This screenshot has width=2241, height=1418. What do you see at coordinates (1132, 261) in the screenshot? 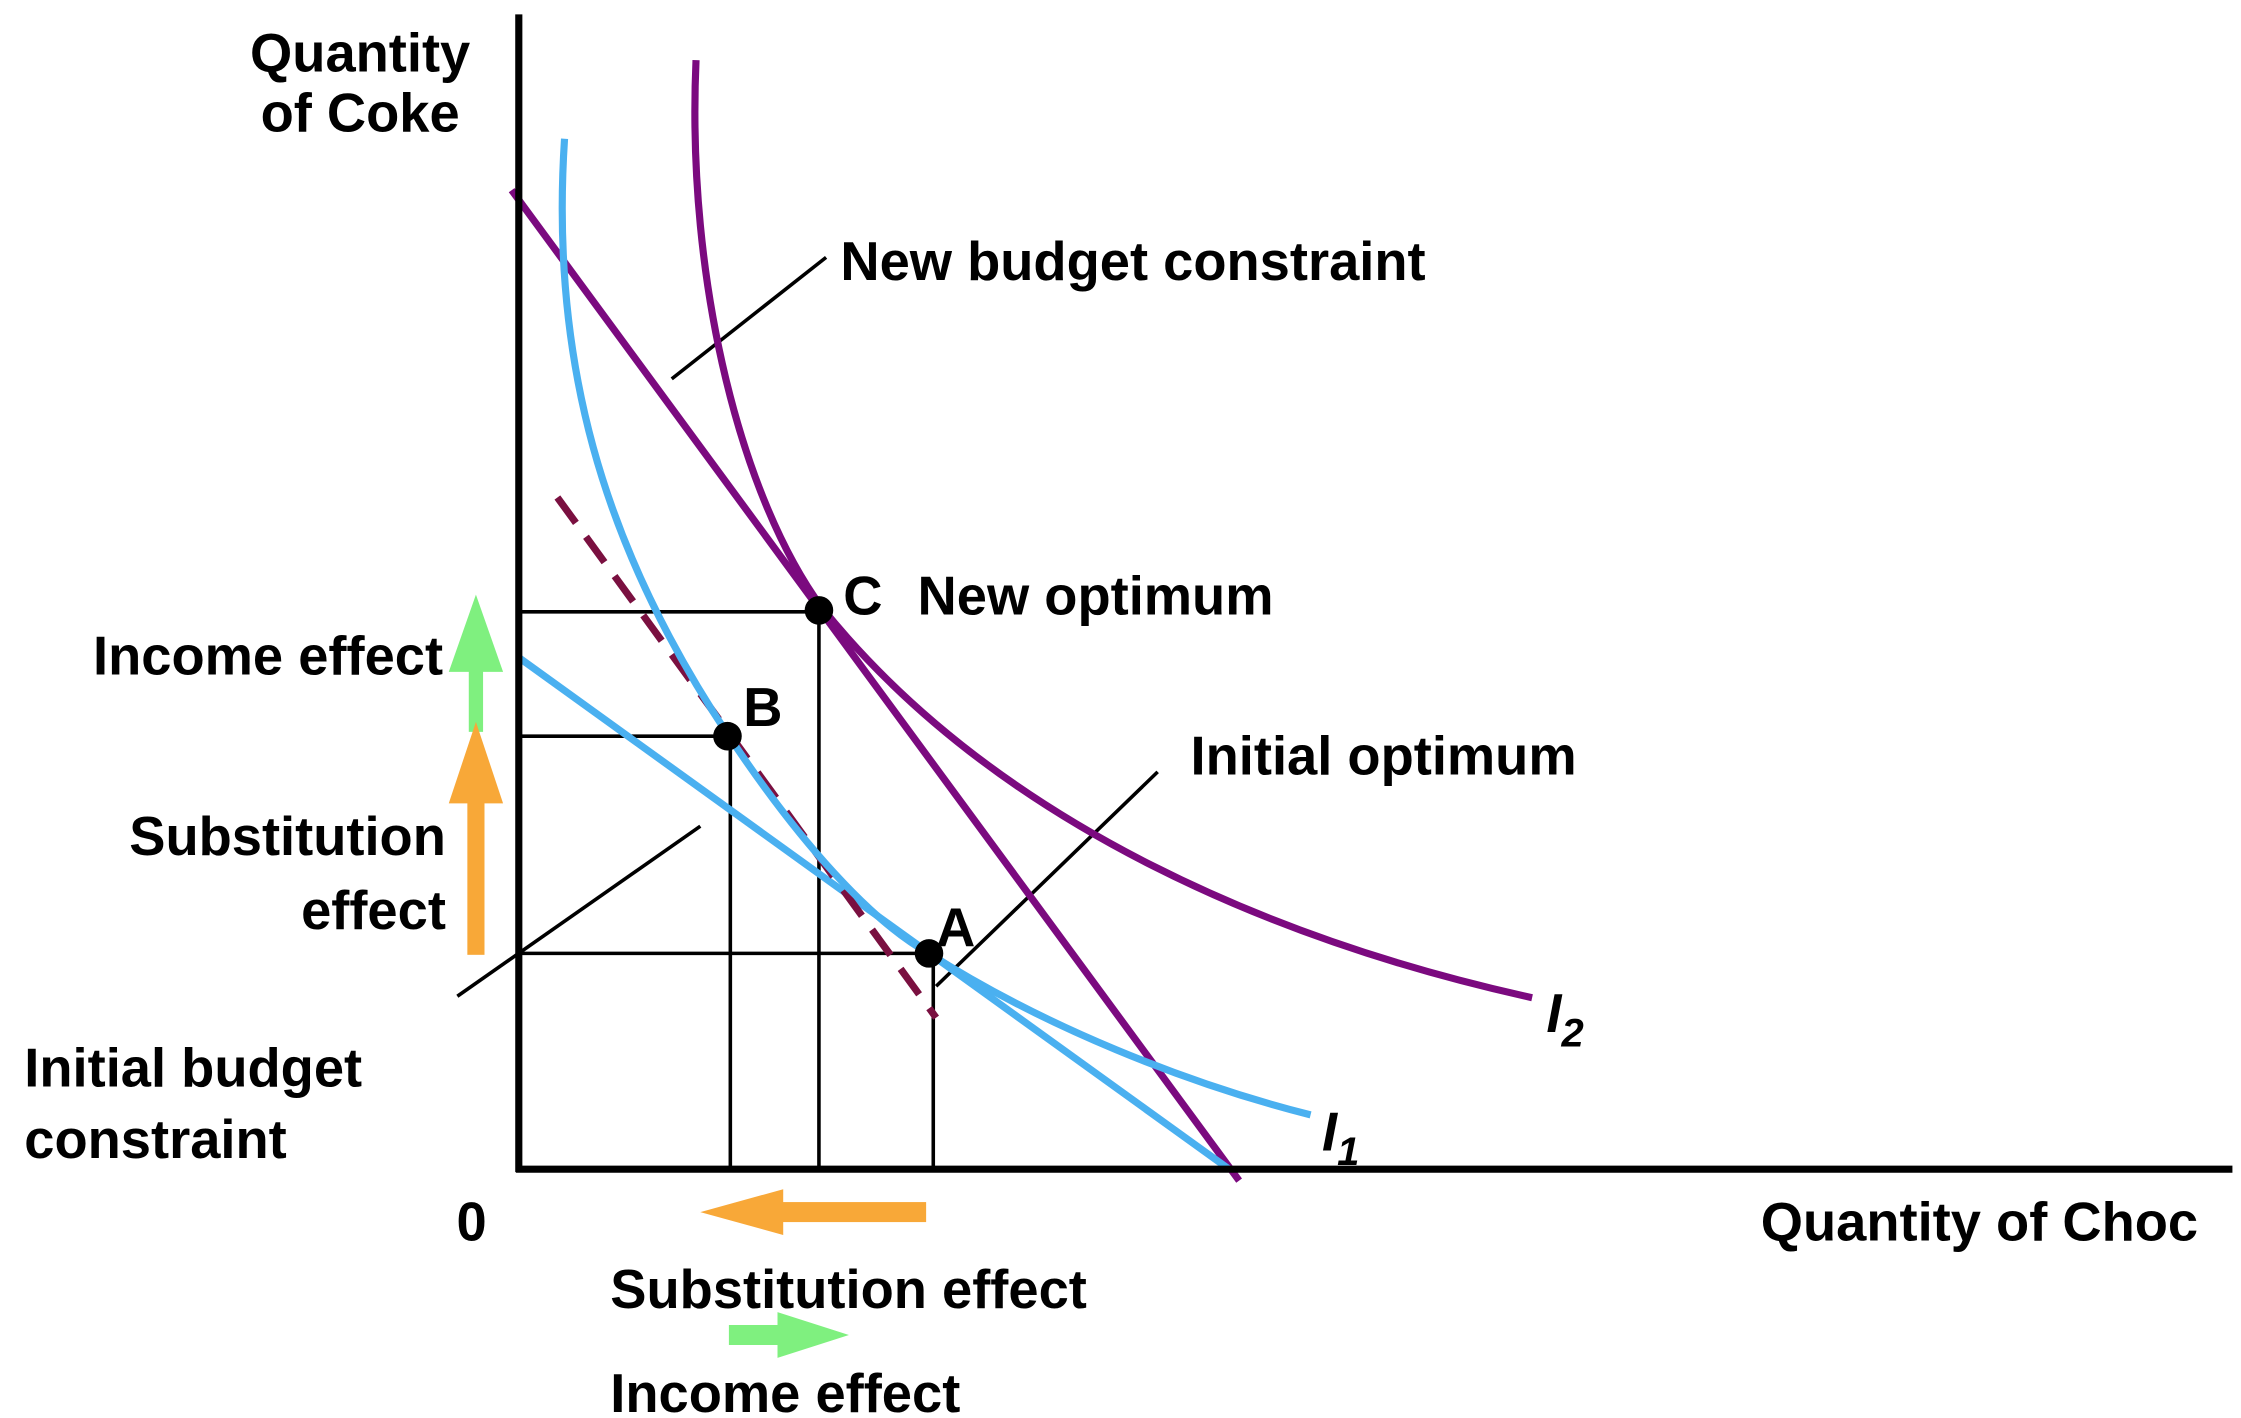
I see `annotation: New budget constraint` at bounding box center [1132, 261].